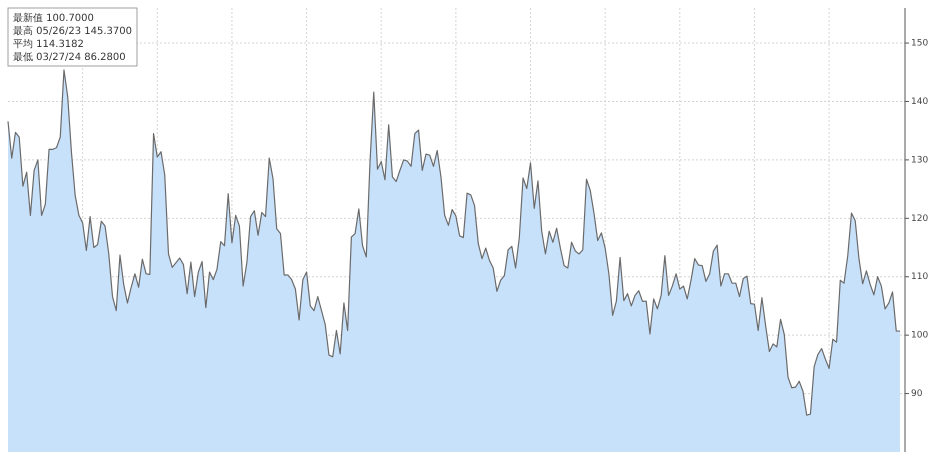 This screenshot has width=935, height=454. Describe the element at coordinates (919, 160) in the screenshot. I see `y-tick-label: 130` at that location.